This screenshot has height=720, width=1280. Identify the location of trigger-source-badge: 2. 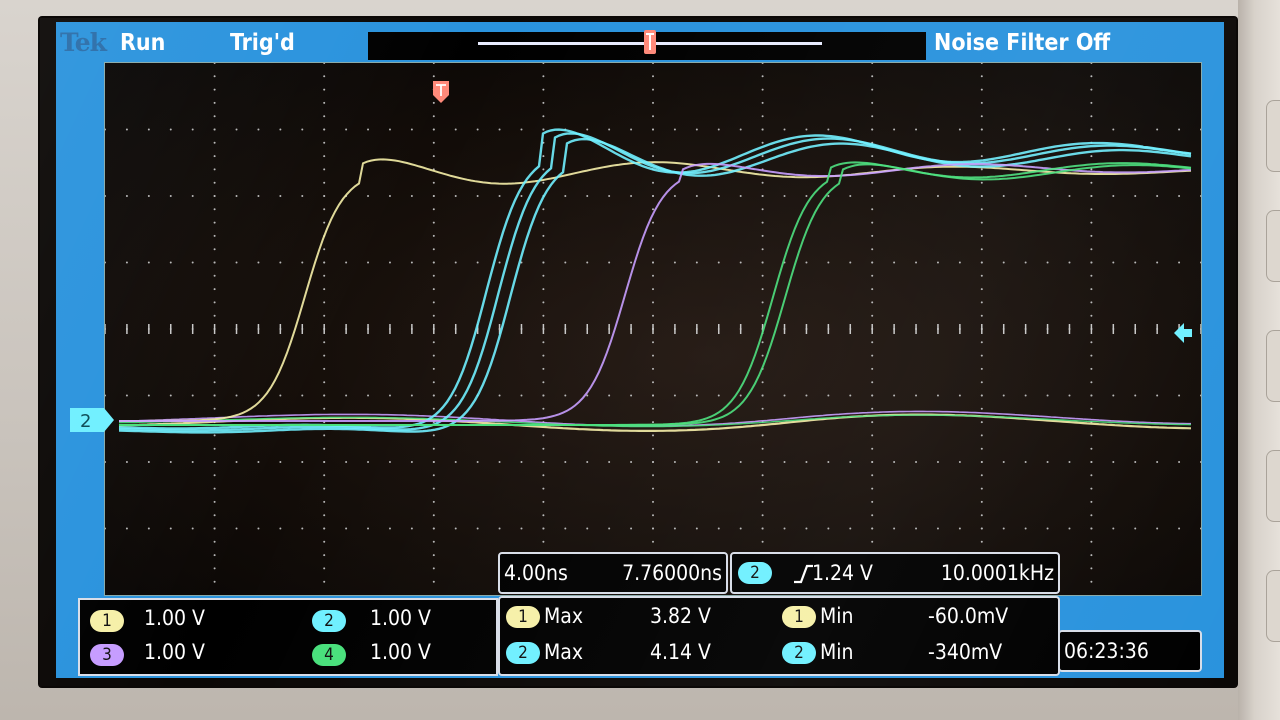
(755, 573).